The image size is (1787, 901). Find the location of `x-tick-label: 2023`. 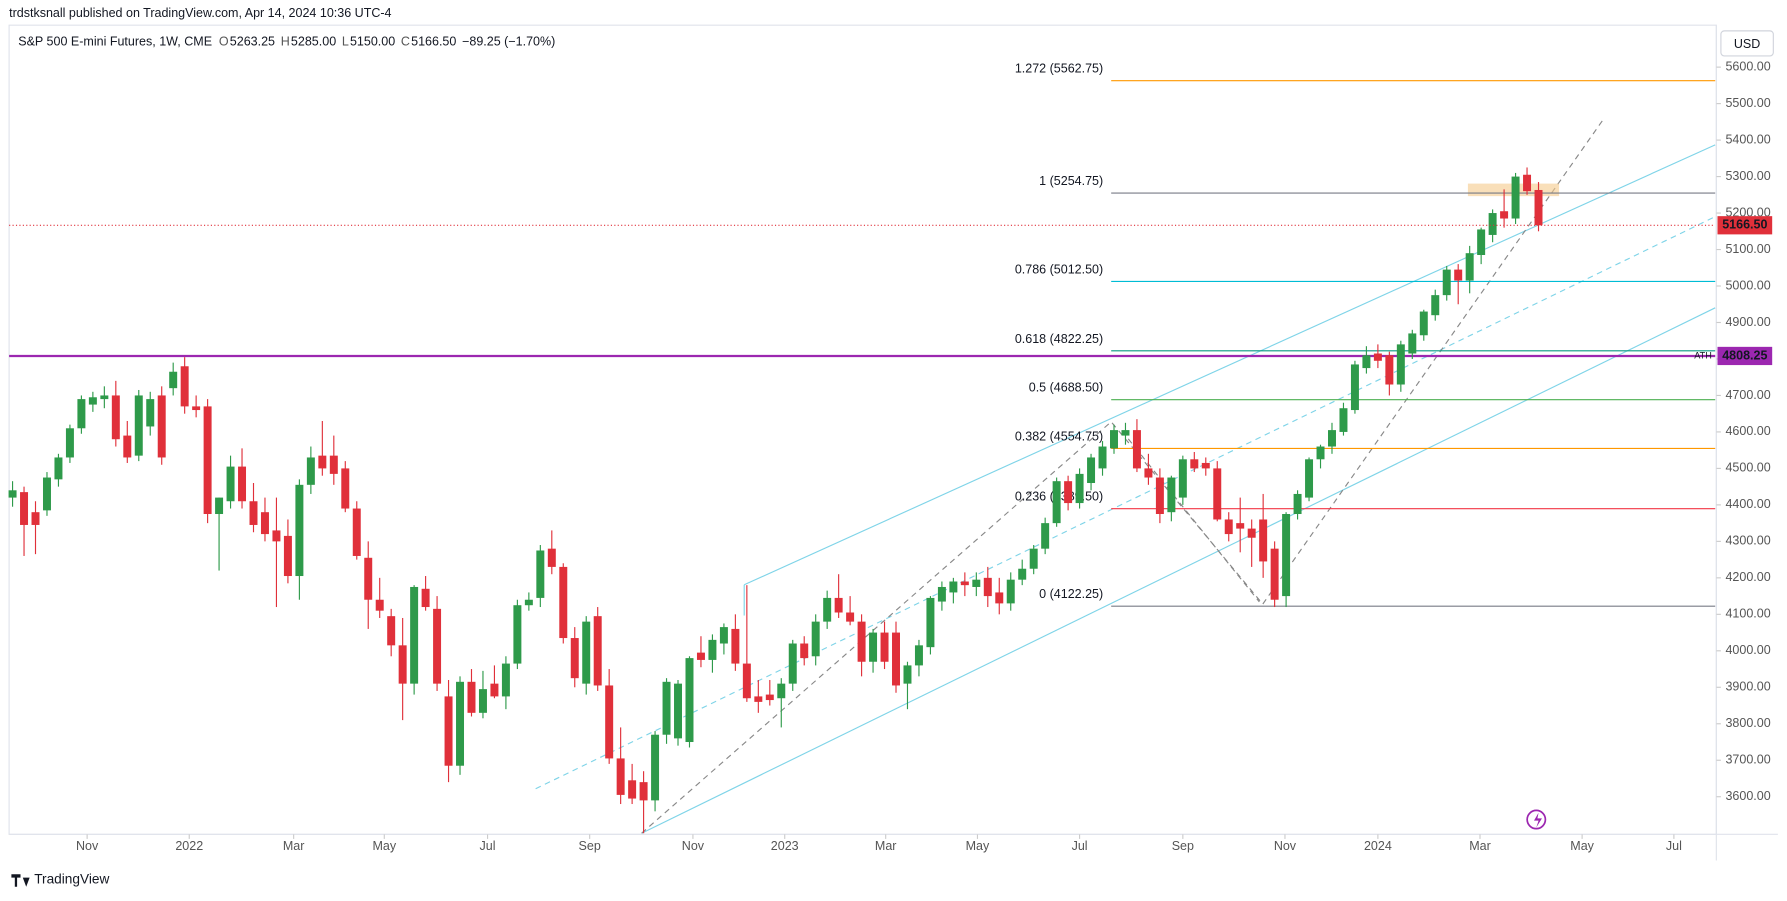

x-tick-label: 2023 is located at coordinates (785, 846).